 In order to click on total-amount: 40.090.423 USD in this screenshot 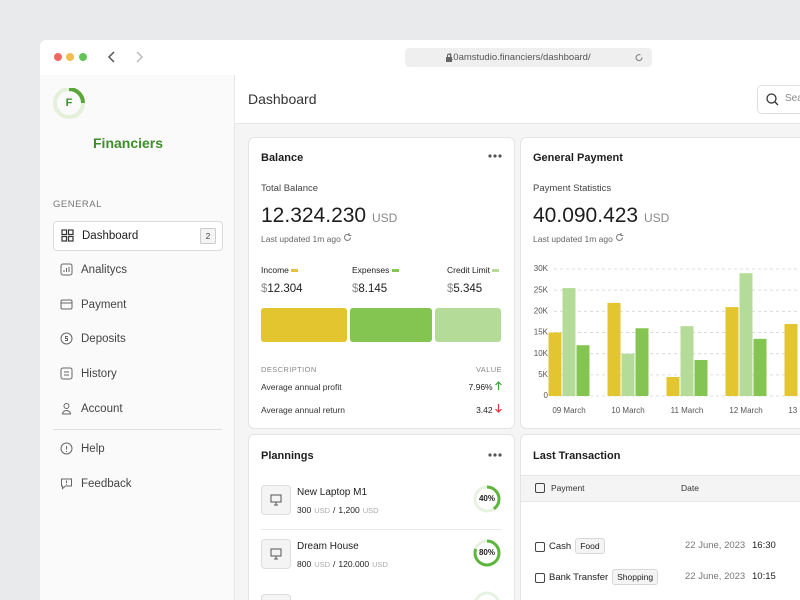, I will do `click(601, 217)`.